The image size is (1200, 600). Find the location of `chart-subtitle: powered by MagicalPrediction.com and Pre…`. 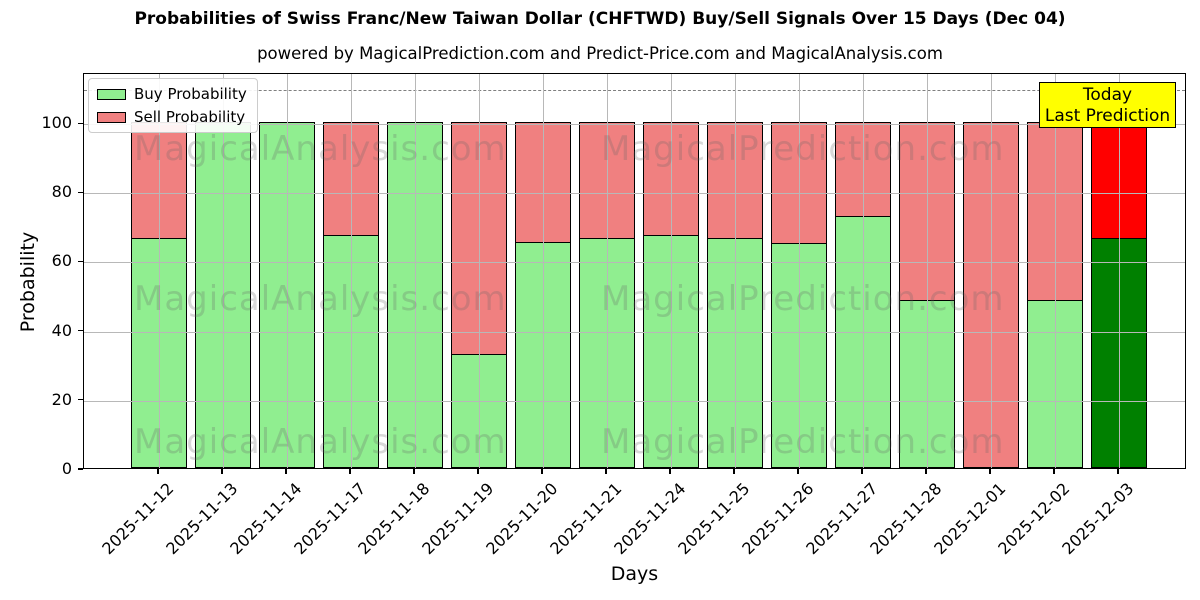

chart-subtitle: powered by MagicalPrediction.com and Pre… is located at coordinates (600, 53).